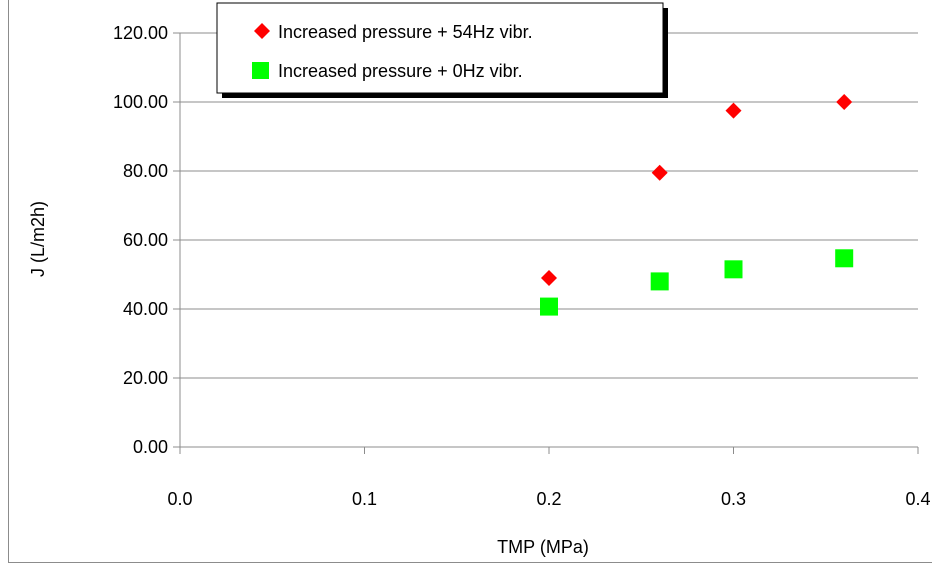 This screenshot has height=564, width=934. Describe the element at coordinates (917, 499) in the screenshot. I see `x-tick-label: 0.4` at that location.